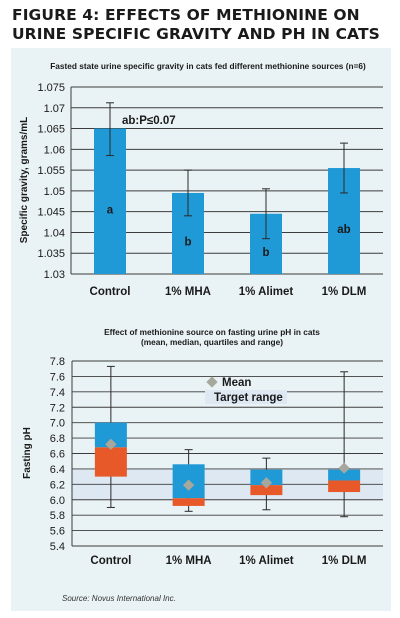 The height and width of the screenshot is (618, 400). I want to click on chart2-category-label: Control, so click(110, 561).